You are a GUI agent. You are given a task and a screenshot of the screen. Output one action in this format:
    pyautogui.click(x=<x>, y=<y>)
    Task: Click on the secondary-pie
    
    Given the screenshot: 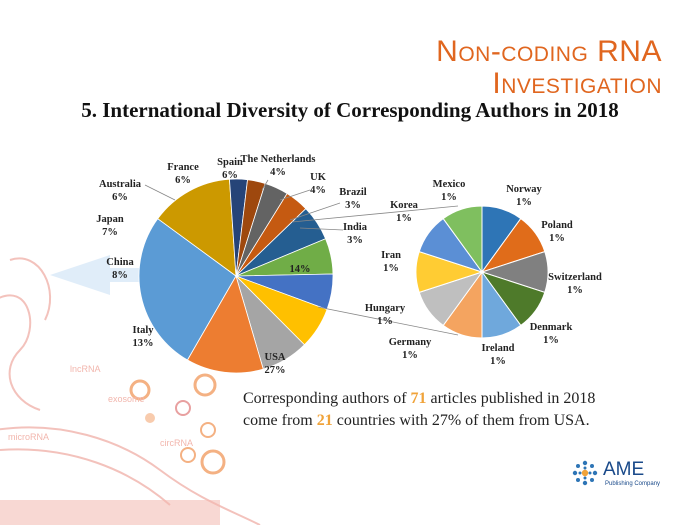 What is the action you would take?
    pyautogui.click(x=482, y=272)
    